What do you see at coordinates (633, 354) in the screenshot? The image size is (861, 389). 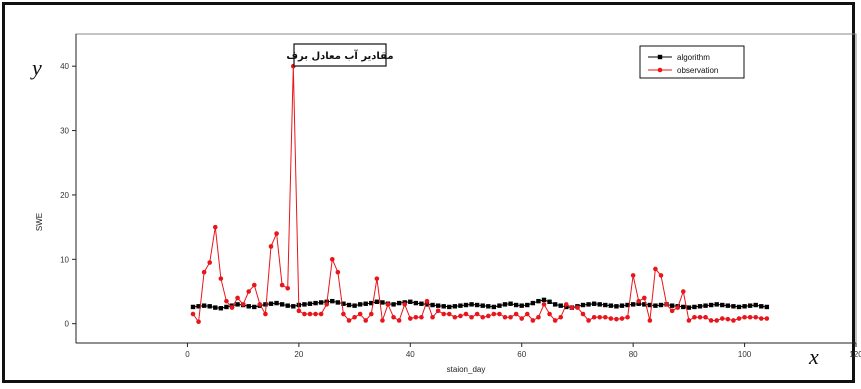 I see `x-tick-label: 80` at bounding box center [633, 354].